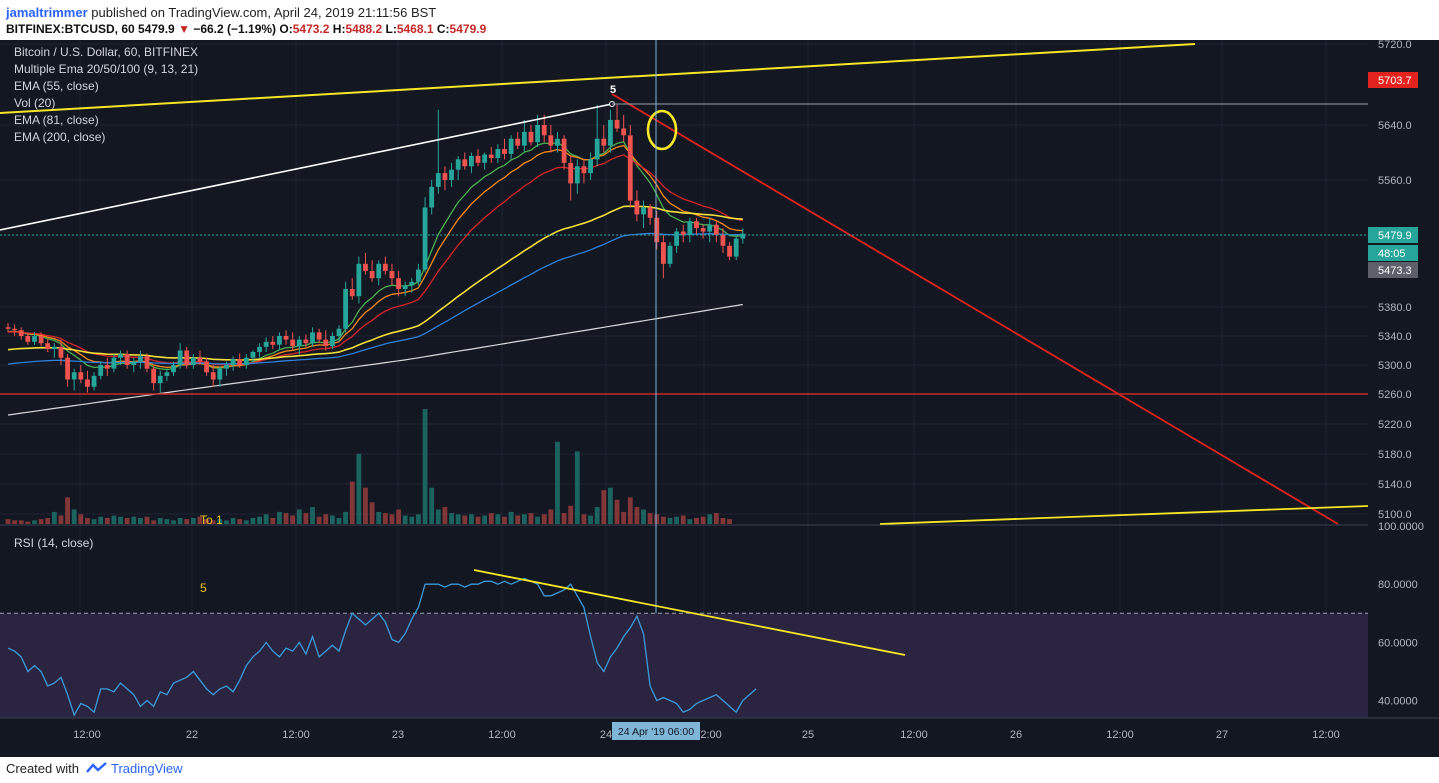 The height and width of the screenshot is (783, 1439). I want to click on wave-label-5: 5, so click(613, 90).